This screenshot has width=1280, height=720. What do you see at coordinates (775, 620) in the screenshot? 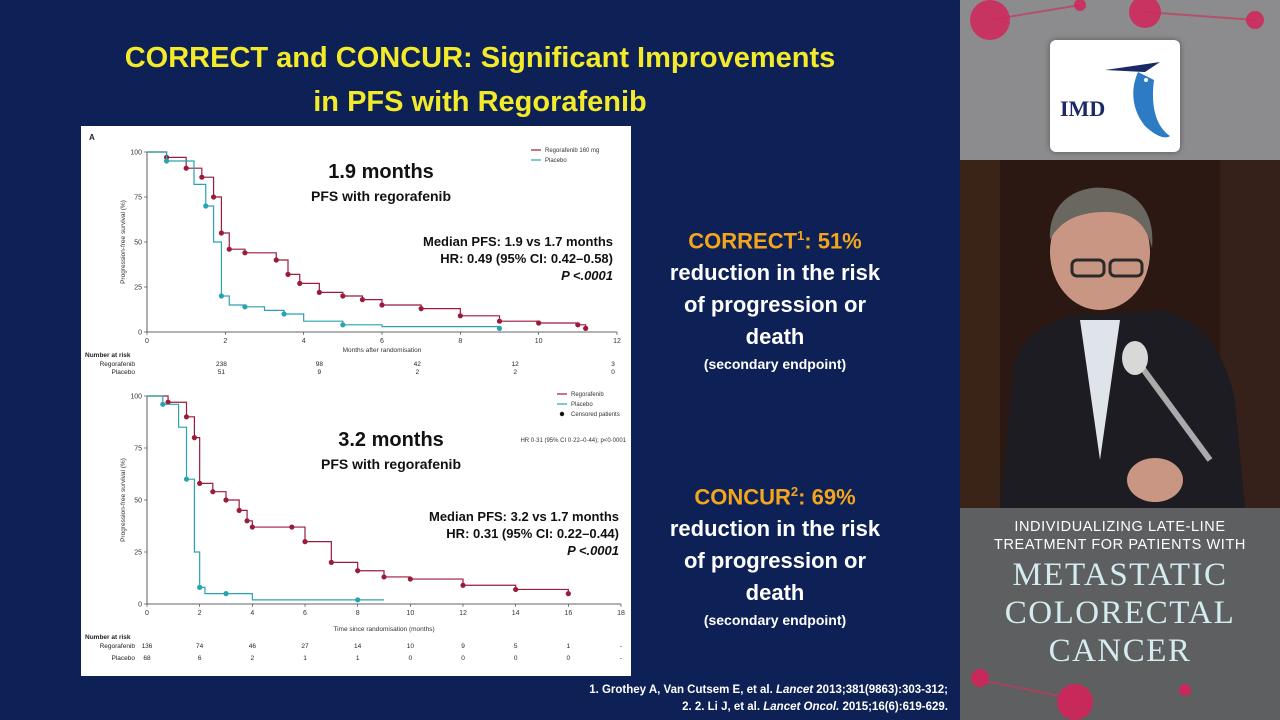
I see `concur-note: (secondary endpoint)` at bounding box center [775, 620].